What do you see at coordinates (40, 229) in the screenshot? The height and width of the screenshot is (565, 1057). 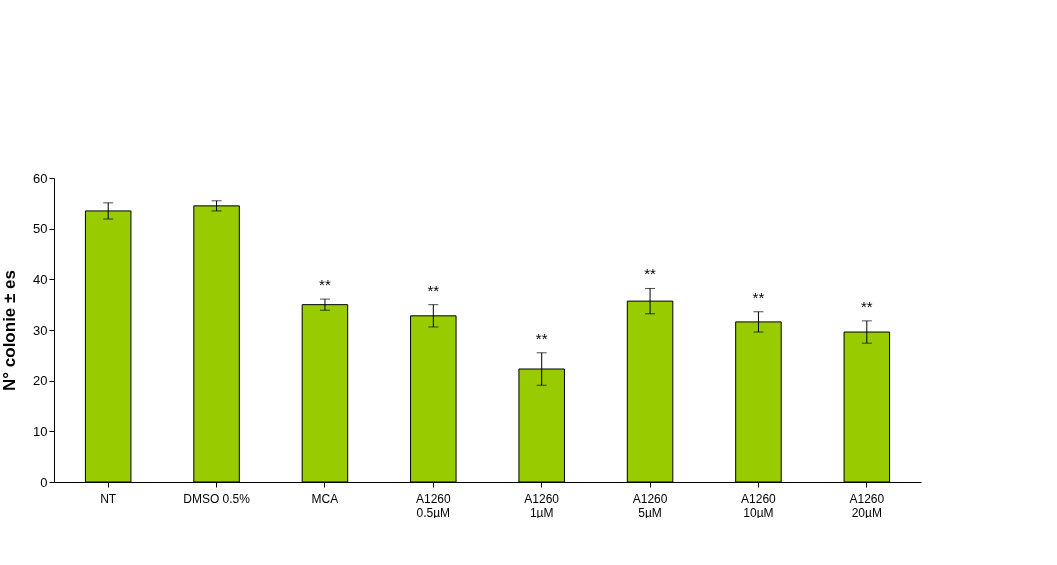 I see `y-tick-label: 50` at bounding box center [40, 229].